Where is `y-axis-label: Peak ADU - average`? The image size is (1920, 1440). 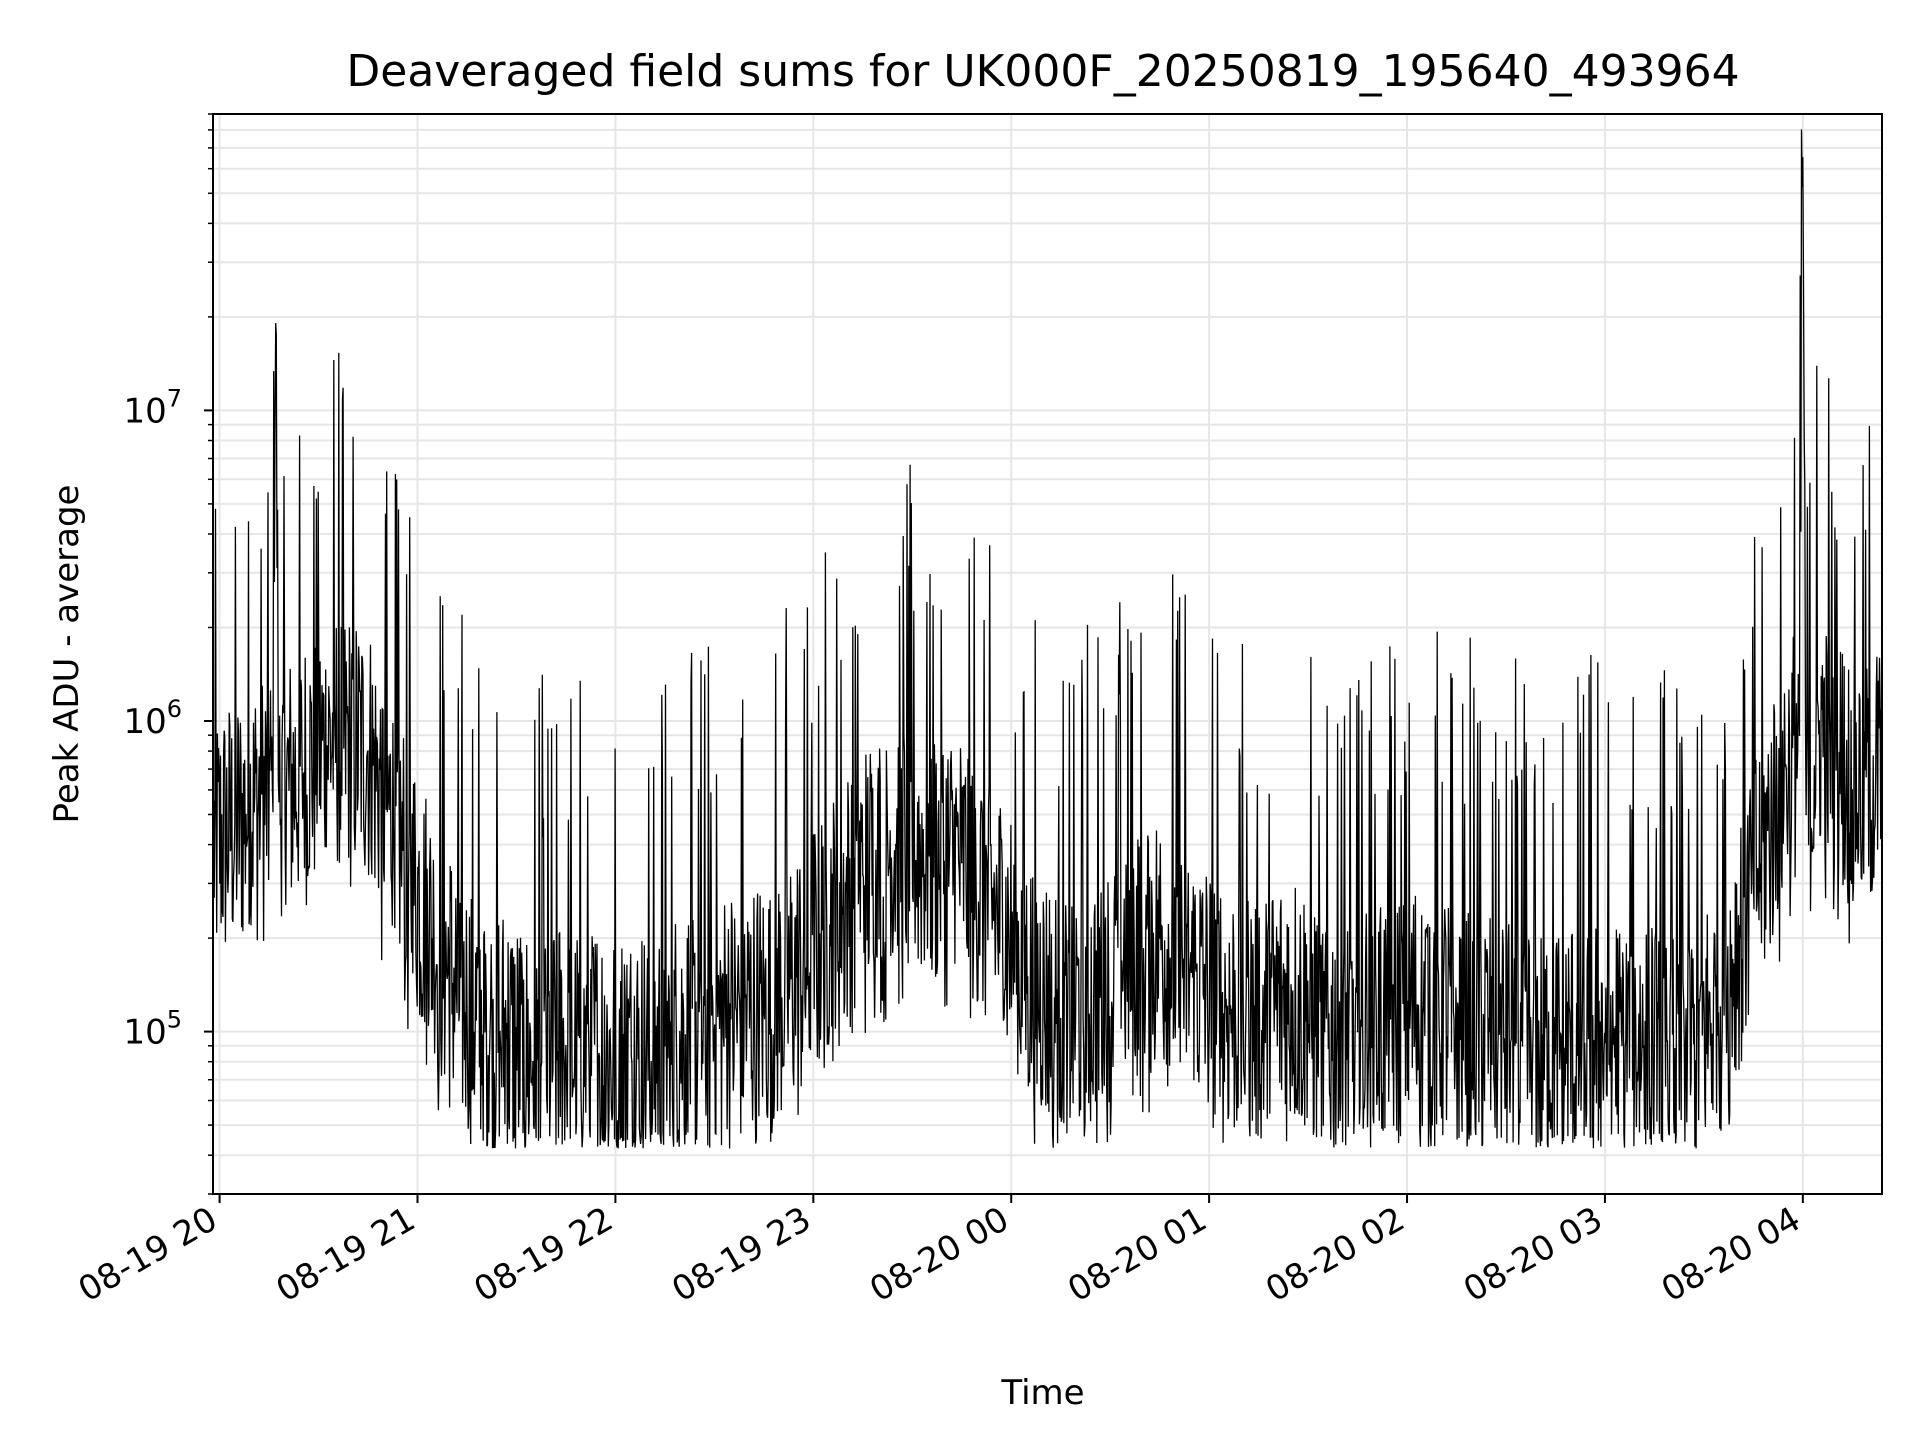
y-axis-label: Peak ADU - average is located at coordinates (67, 654).